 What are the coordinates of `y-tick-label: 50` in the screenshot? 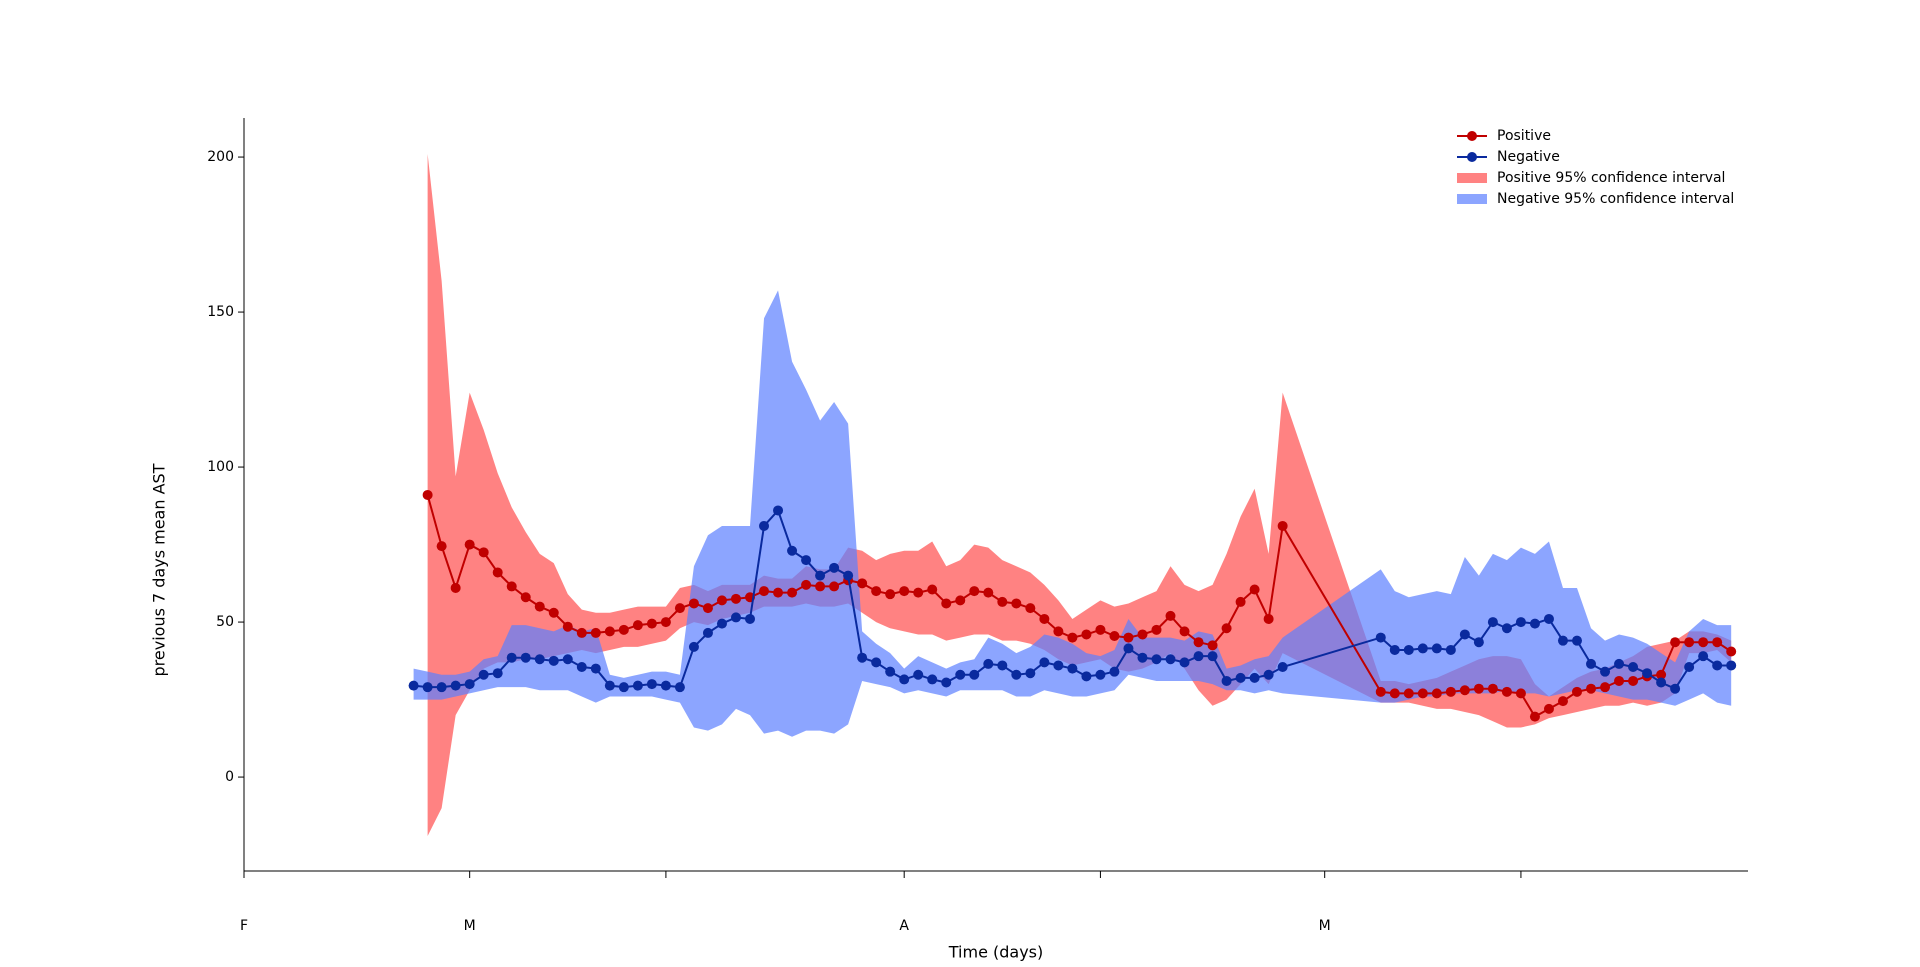 It's located at (225, 622).